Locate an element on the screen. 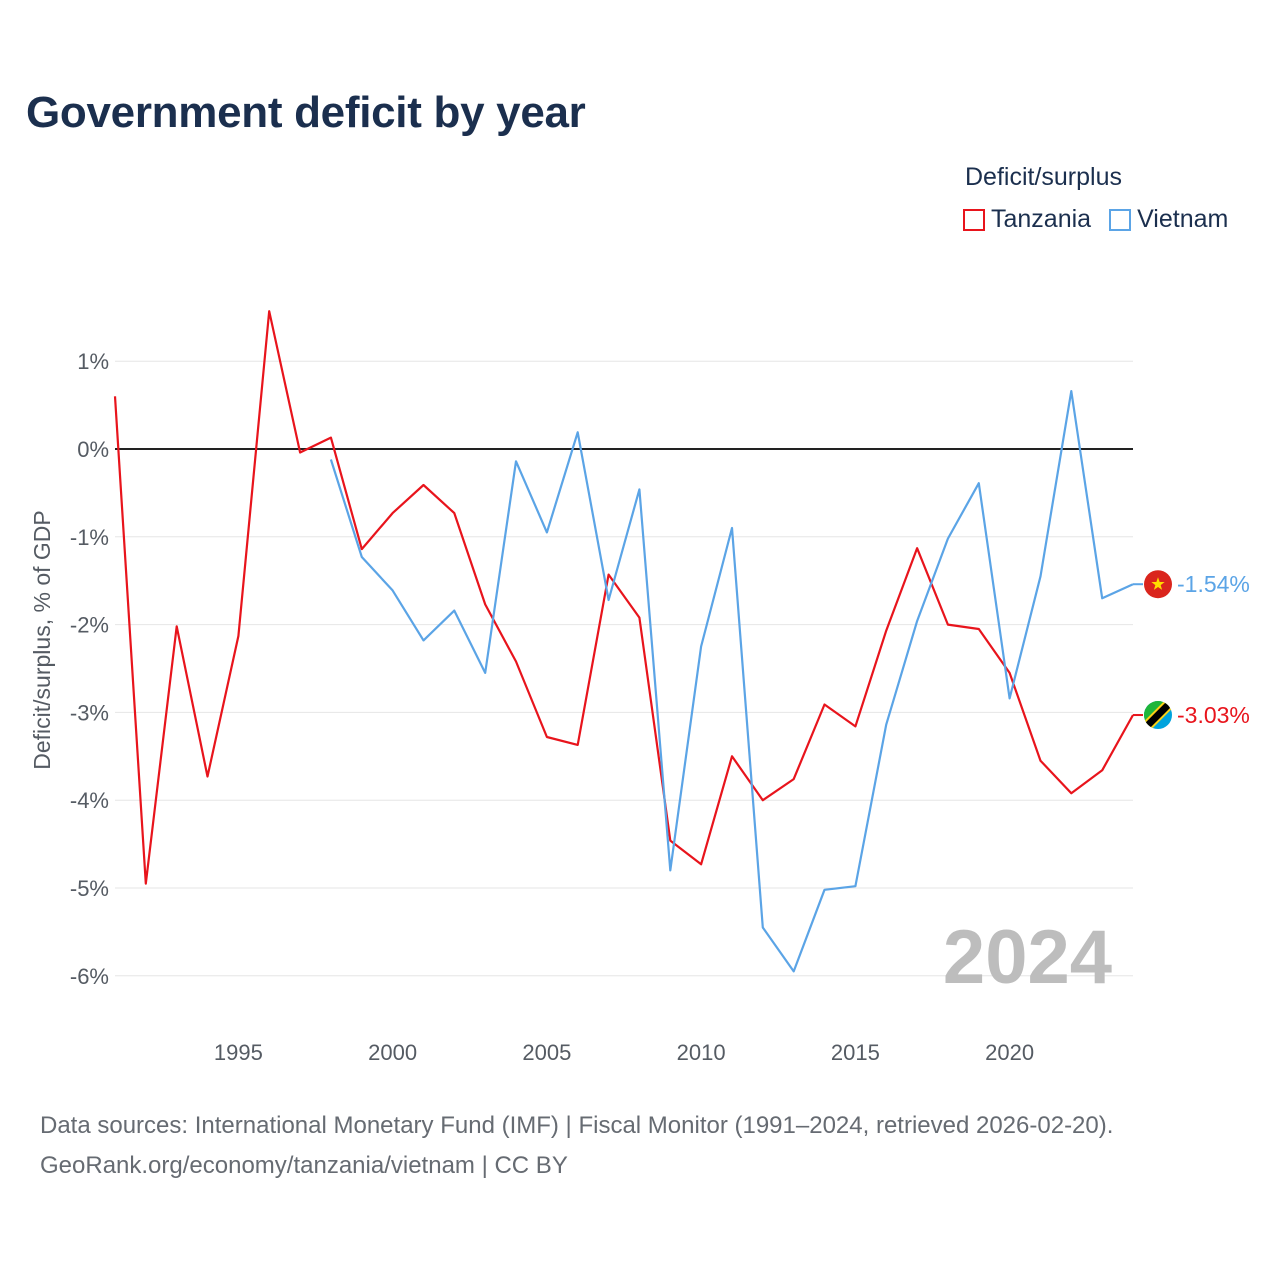 The height and width of the screenshot is (1280, 1280). tanzania-flag-icon is located at coordinates (1158, 715).